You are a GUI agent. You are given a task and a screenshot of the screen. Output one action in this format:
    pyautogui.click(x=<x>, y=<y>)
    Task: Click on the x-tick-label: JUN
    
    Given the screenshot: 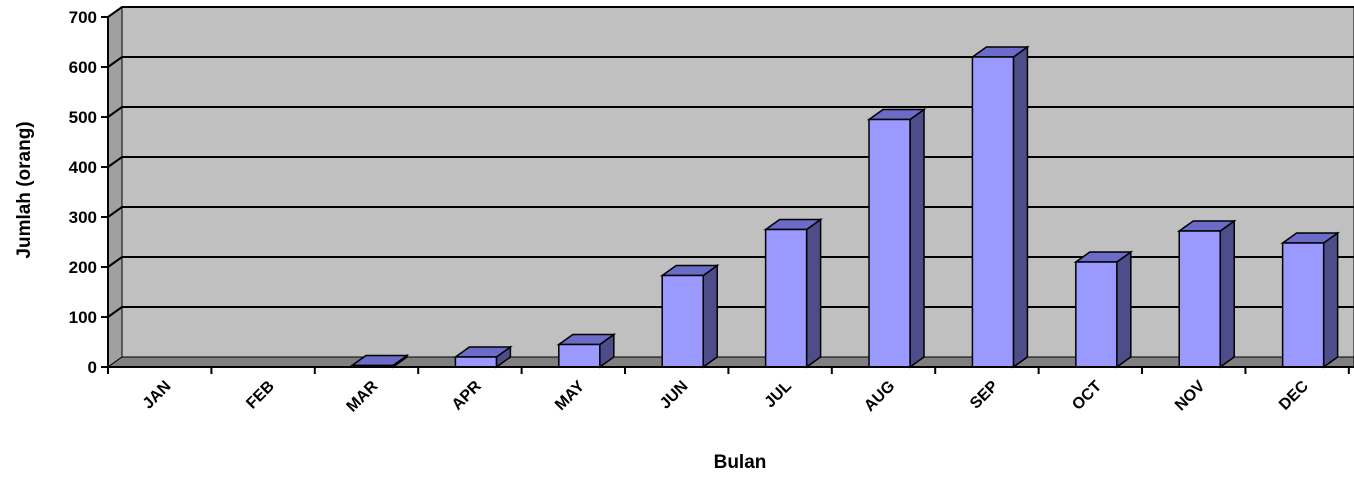 What is the action you would take?
    pyautogui.click(x=674, y=395)
    